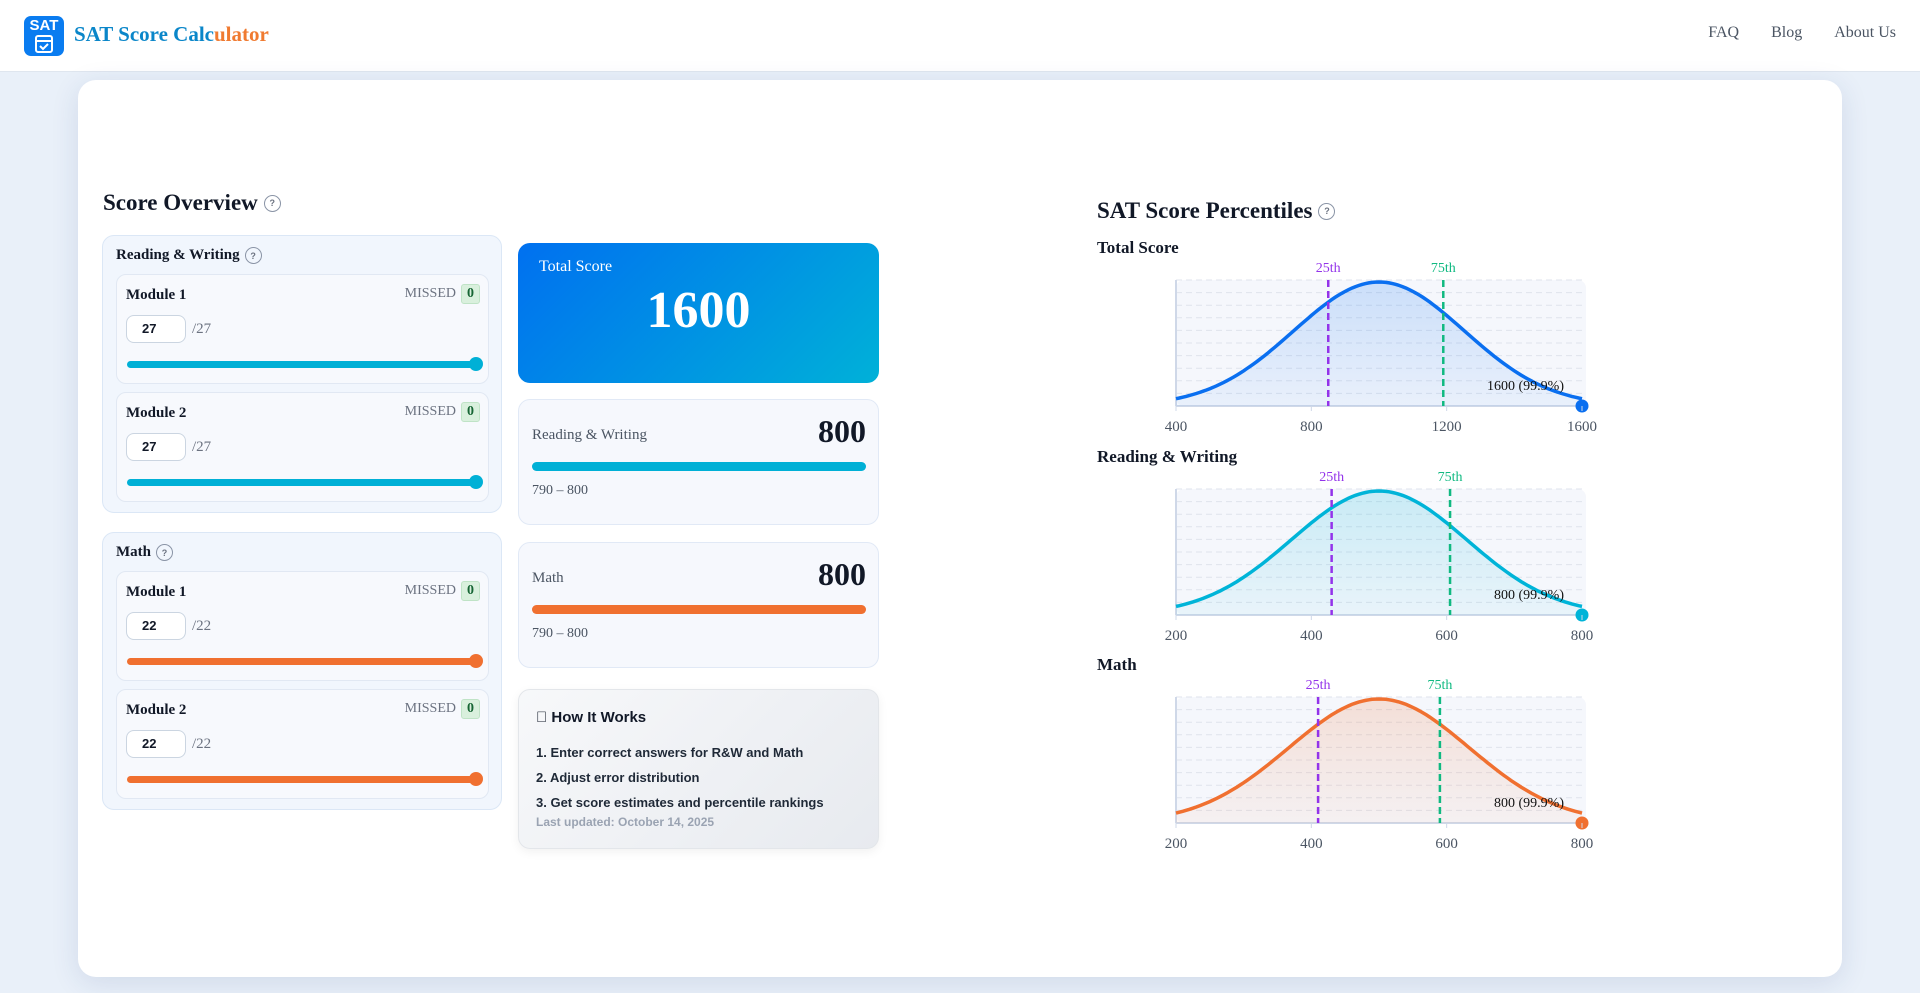 The image size is (1920, 993). I want to click on score-overview-title: Score Overview?, so click(192, 203).